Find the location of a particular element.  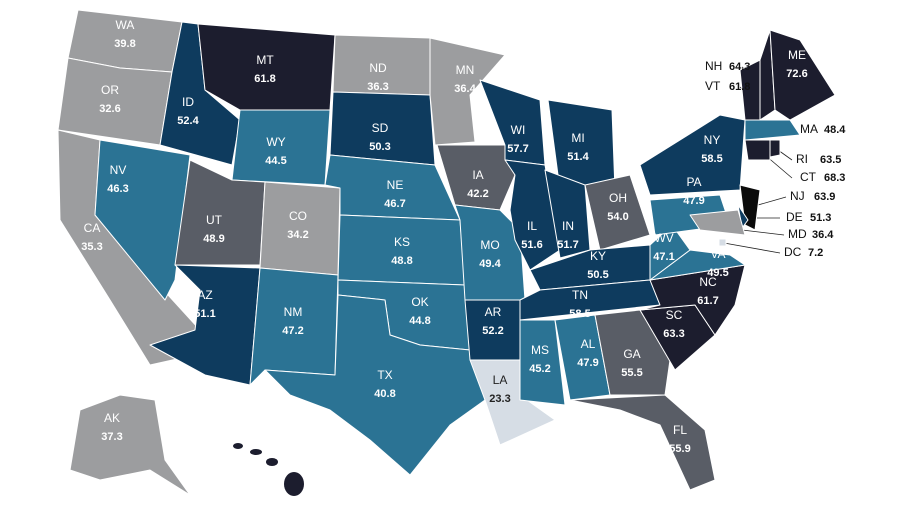

state-abbr: OH is located at coordinates (618, 198).